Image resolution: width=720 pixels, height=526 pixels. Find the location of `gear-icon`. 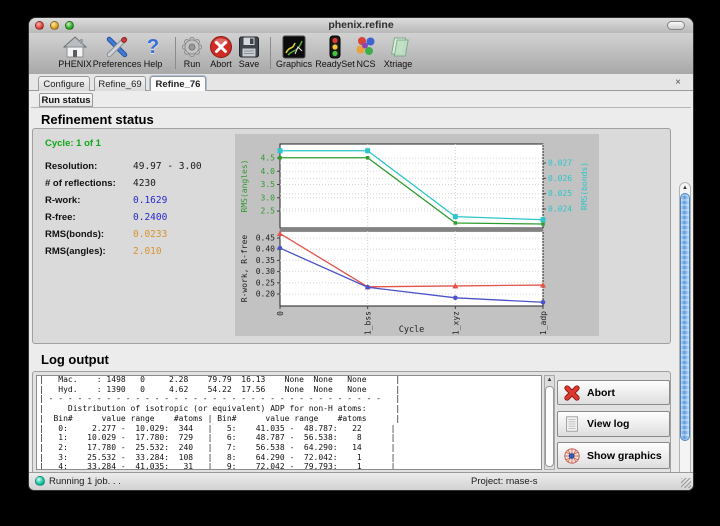

gear-icon is located at coordinates (192, 47).